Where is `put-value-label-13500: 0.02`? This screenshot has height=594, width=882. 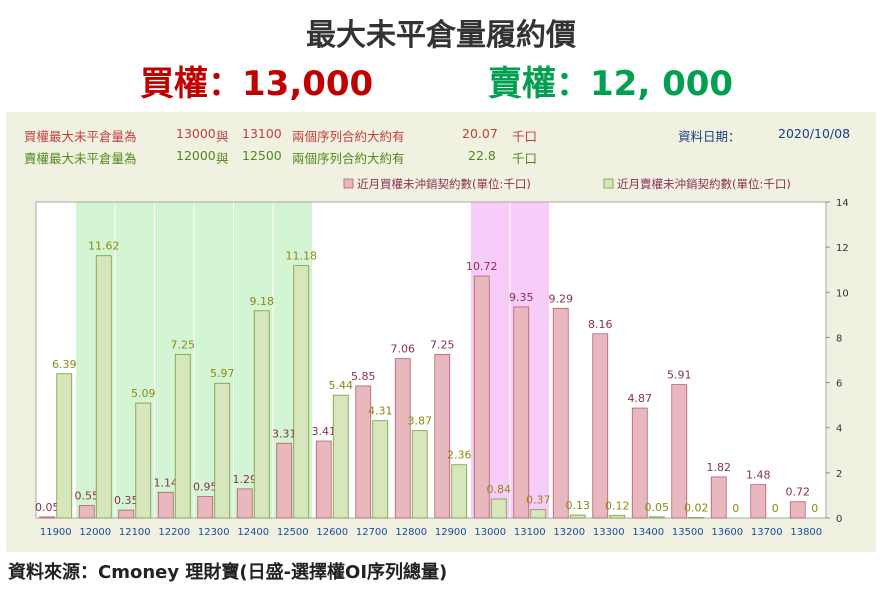 put-value-label-13500: 0.02 is located at coordinates (696, 508).